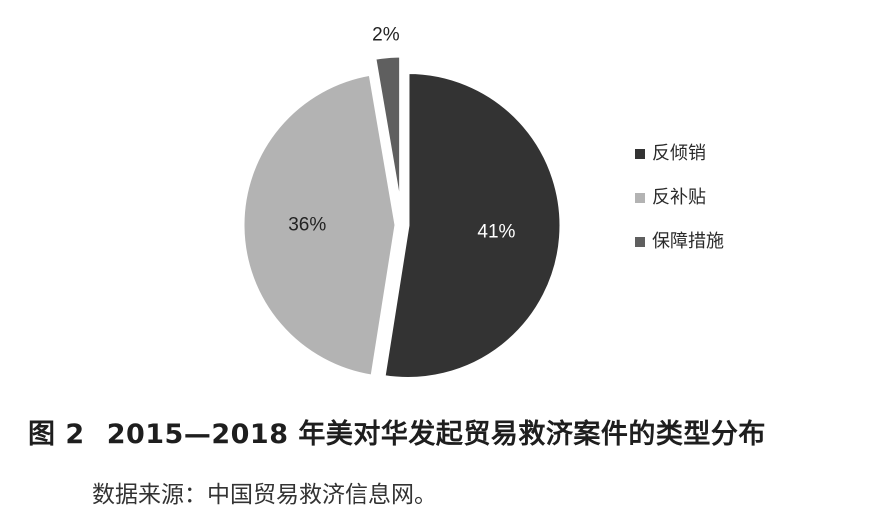 This screenshot has height=523, width=870. I want to click on pie-label-3: 2%, so click(386, 34).